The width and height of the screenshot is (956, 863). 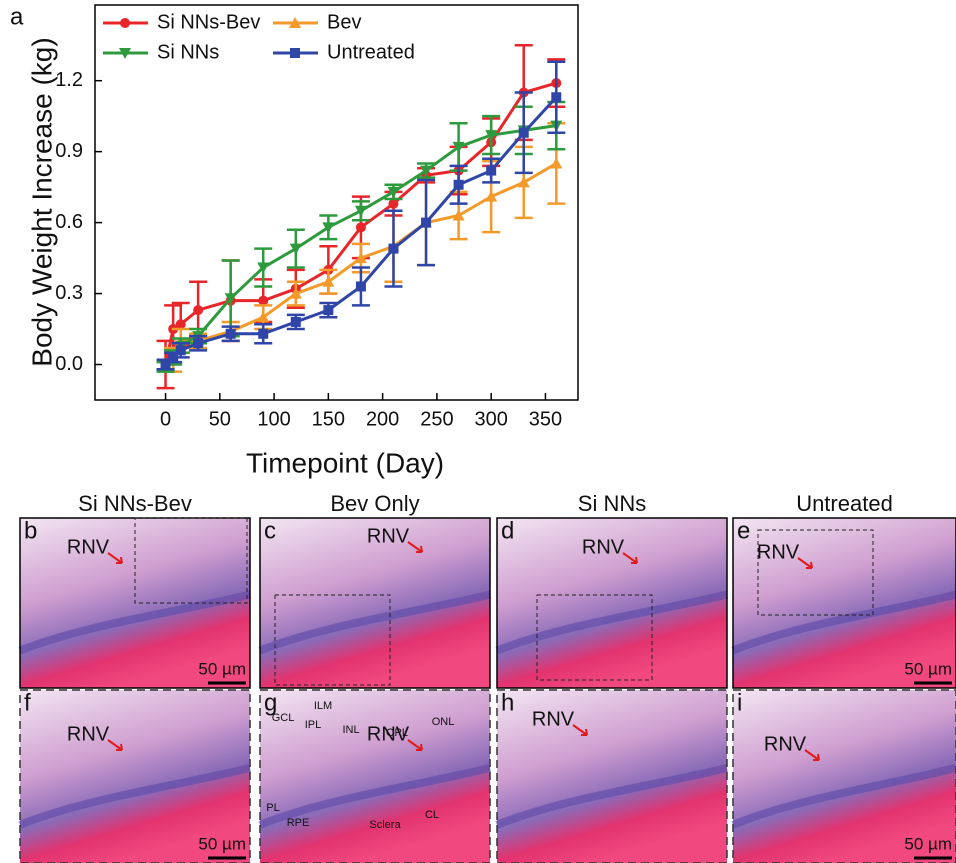 What do you see at coordinates (69, 151) in the screenshot?
I see `y-tick-label: 0.9` at bounding box center [69, 151].